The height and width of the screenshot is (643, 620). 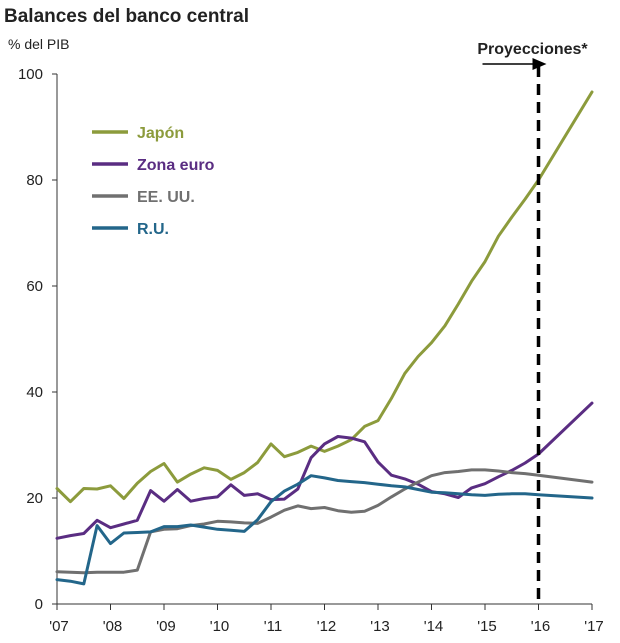 What do you see at coordinates (327, 626) in the screenshot?
I see `x-tick-label: '12` at bounding box center [327, 626].